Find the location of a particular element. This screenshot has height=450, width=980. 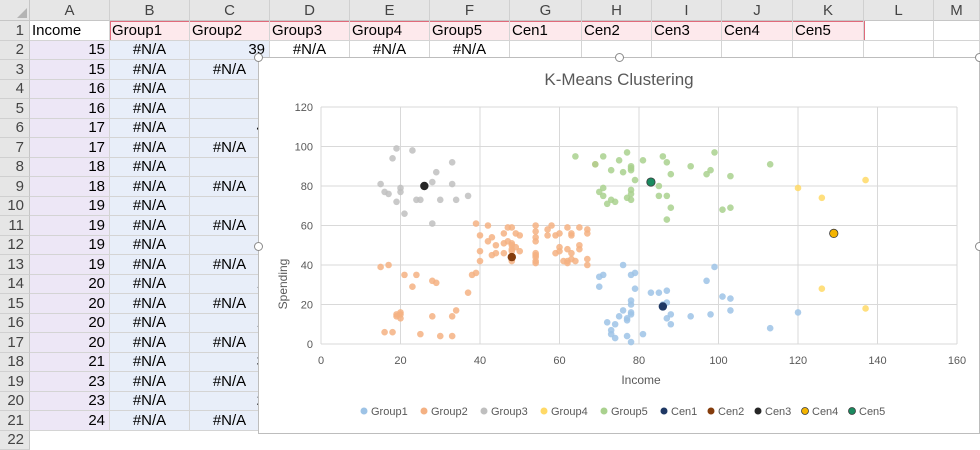

row-header-2: 2 is located at coordinates (15, 51).